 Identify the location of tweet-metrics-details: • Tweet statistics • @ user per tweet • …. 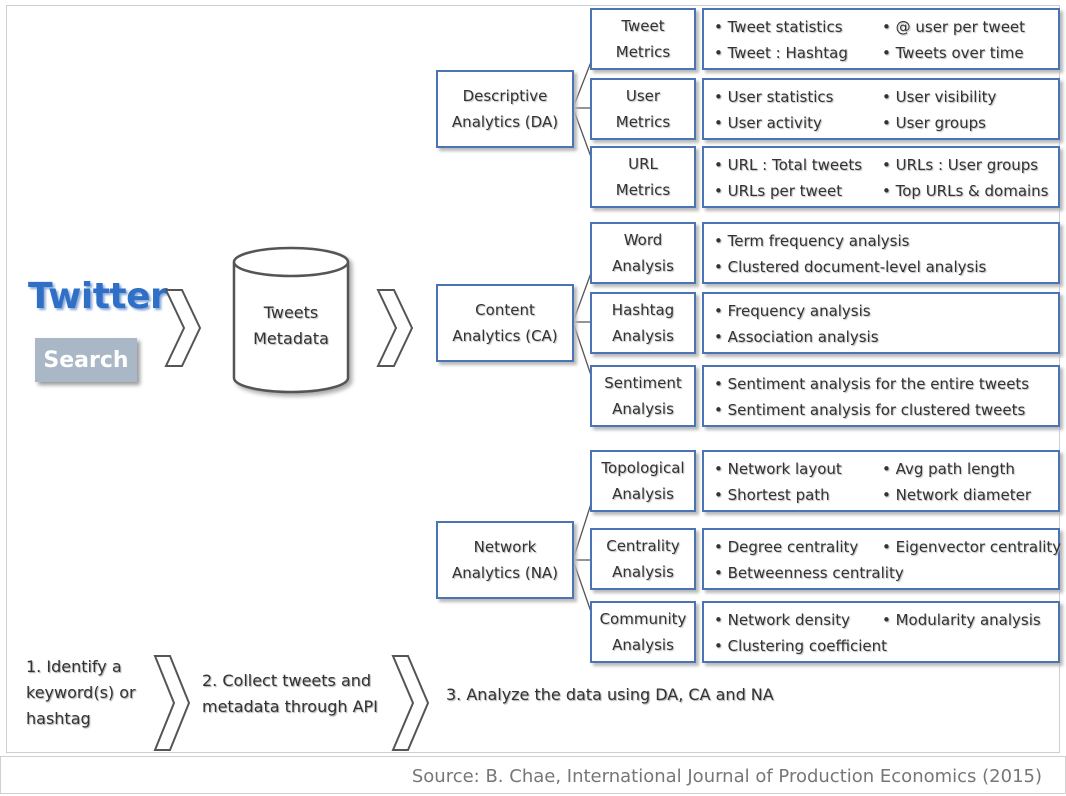
(881, 39).